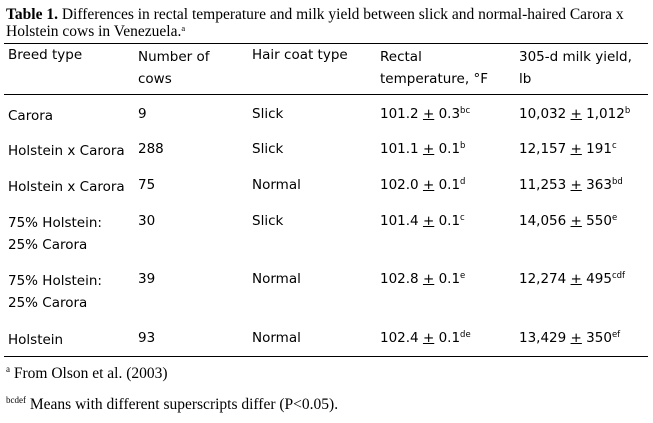 Image resolution: width=653 pixels, height=423 pixels. What do you see at coordinates (543, 114) in the screenshot?
I see `milk-mean: 10,032` at bounding box center [543, 114].